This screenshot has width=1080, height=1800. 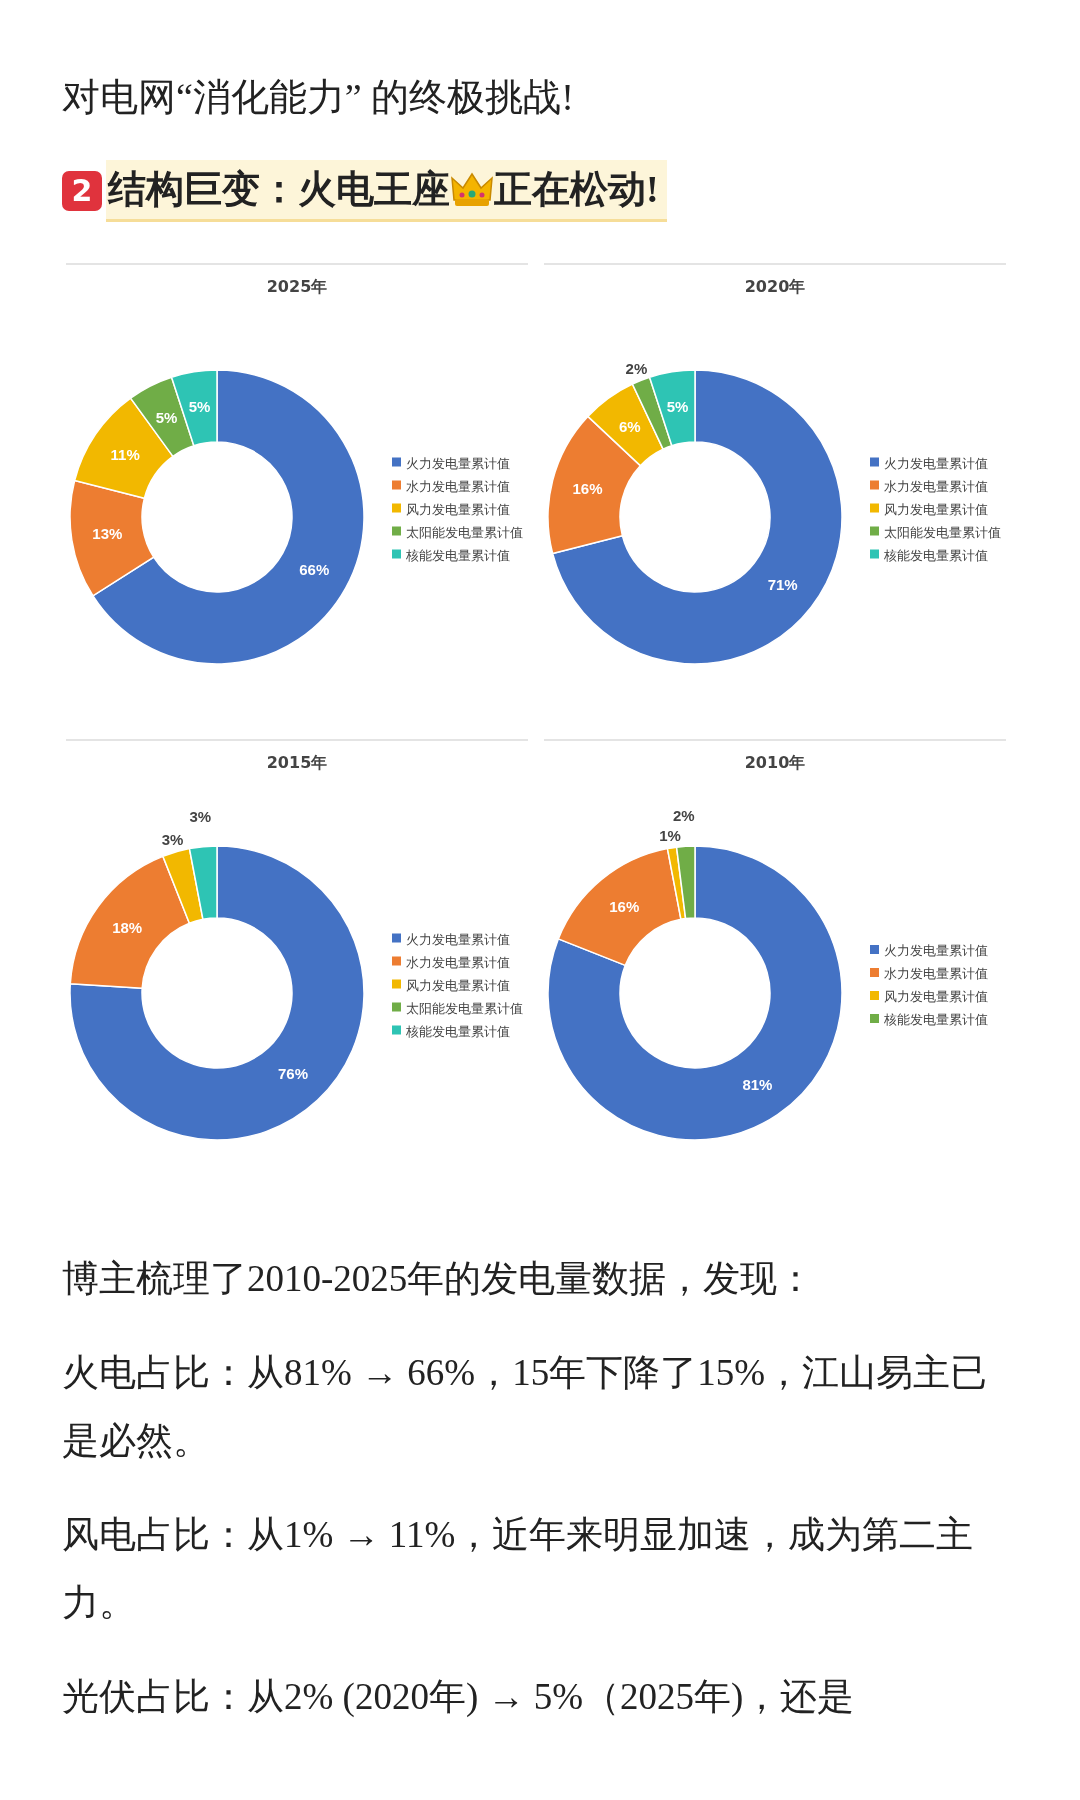 I want to click on data-label: 13%, so click(x=107, y=534).